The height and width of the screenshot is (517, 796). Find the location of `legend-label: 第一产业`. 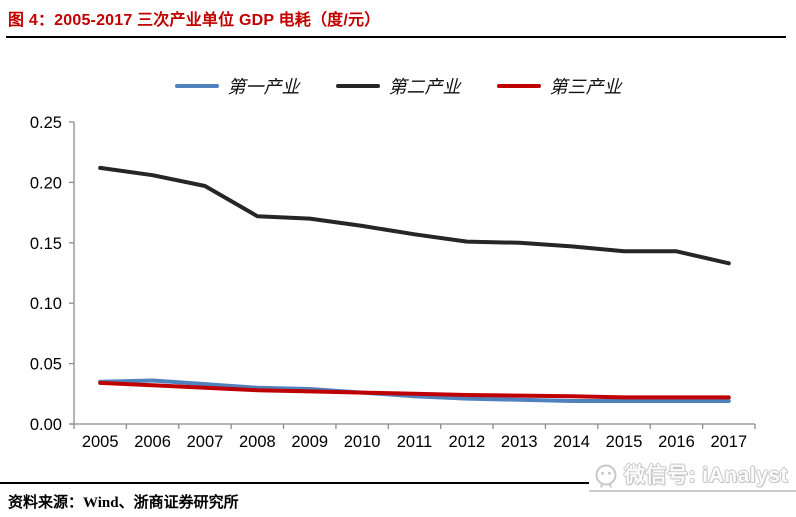

legend-label: 第一产业 is located at coordinates (263, 87).